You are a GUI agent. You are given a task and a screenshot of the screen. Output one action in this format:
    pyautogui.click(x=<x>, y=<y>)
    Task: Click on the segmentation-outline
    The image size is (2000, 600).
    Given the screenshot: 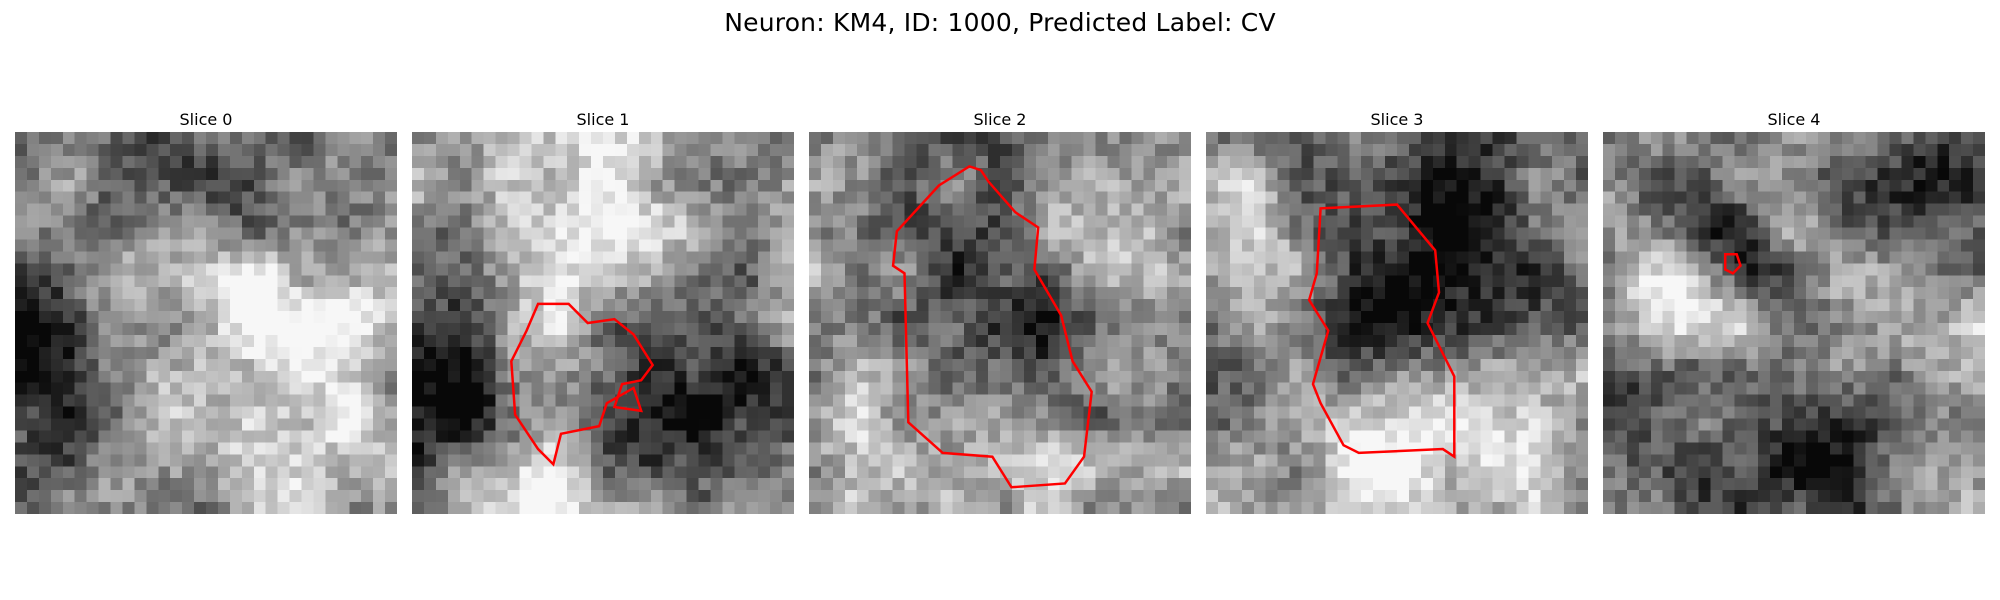 What is the action you would take?
    pyautogui.click(x=1381, y=331)
    